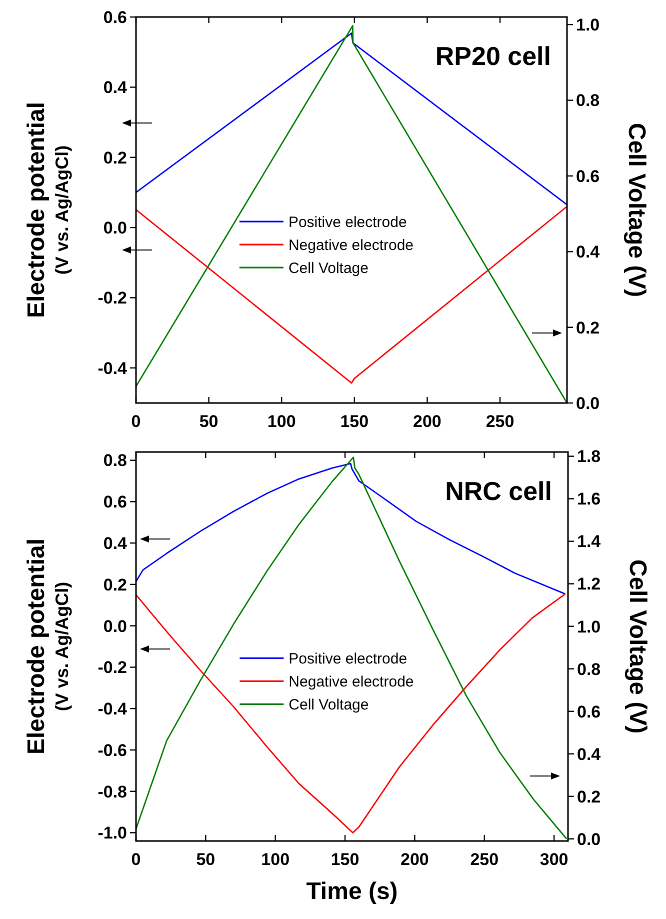  What do you see at coordinates (589, 542) in the screenshot?
I see `y2-tick-label: 1.4` at bounding box center [589, 542].